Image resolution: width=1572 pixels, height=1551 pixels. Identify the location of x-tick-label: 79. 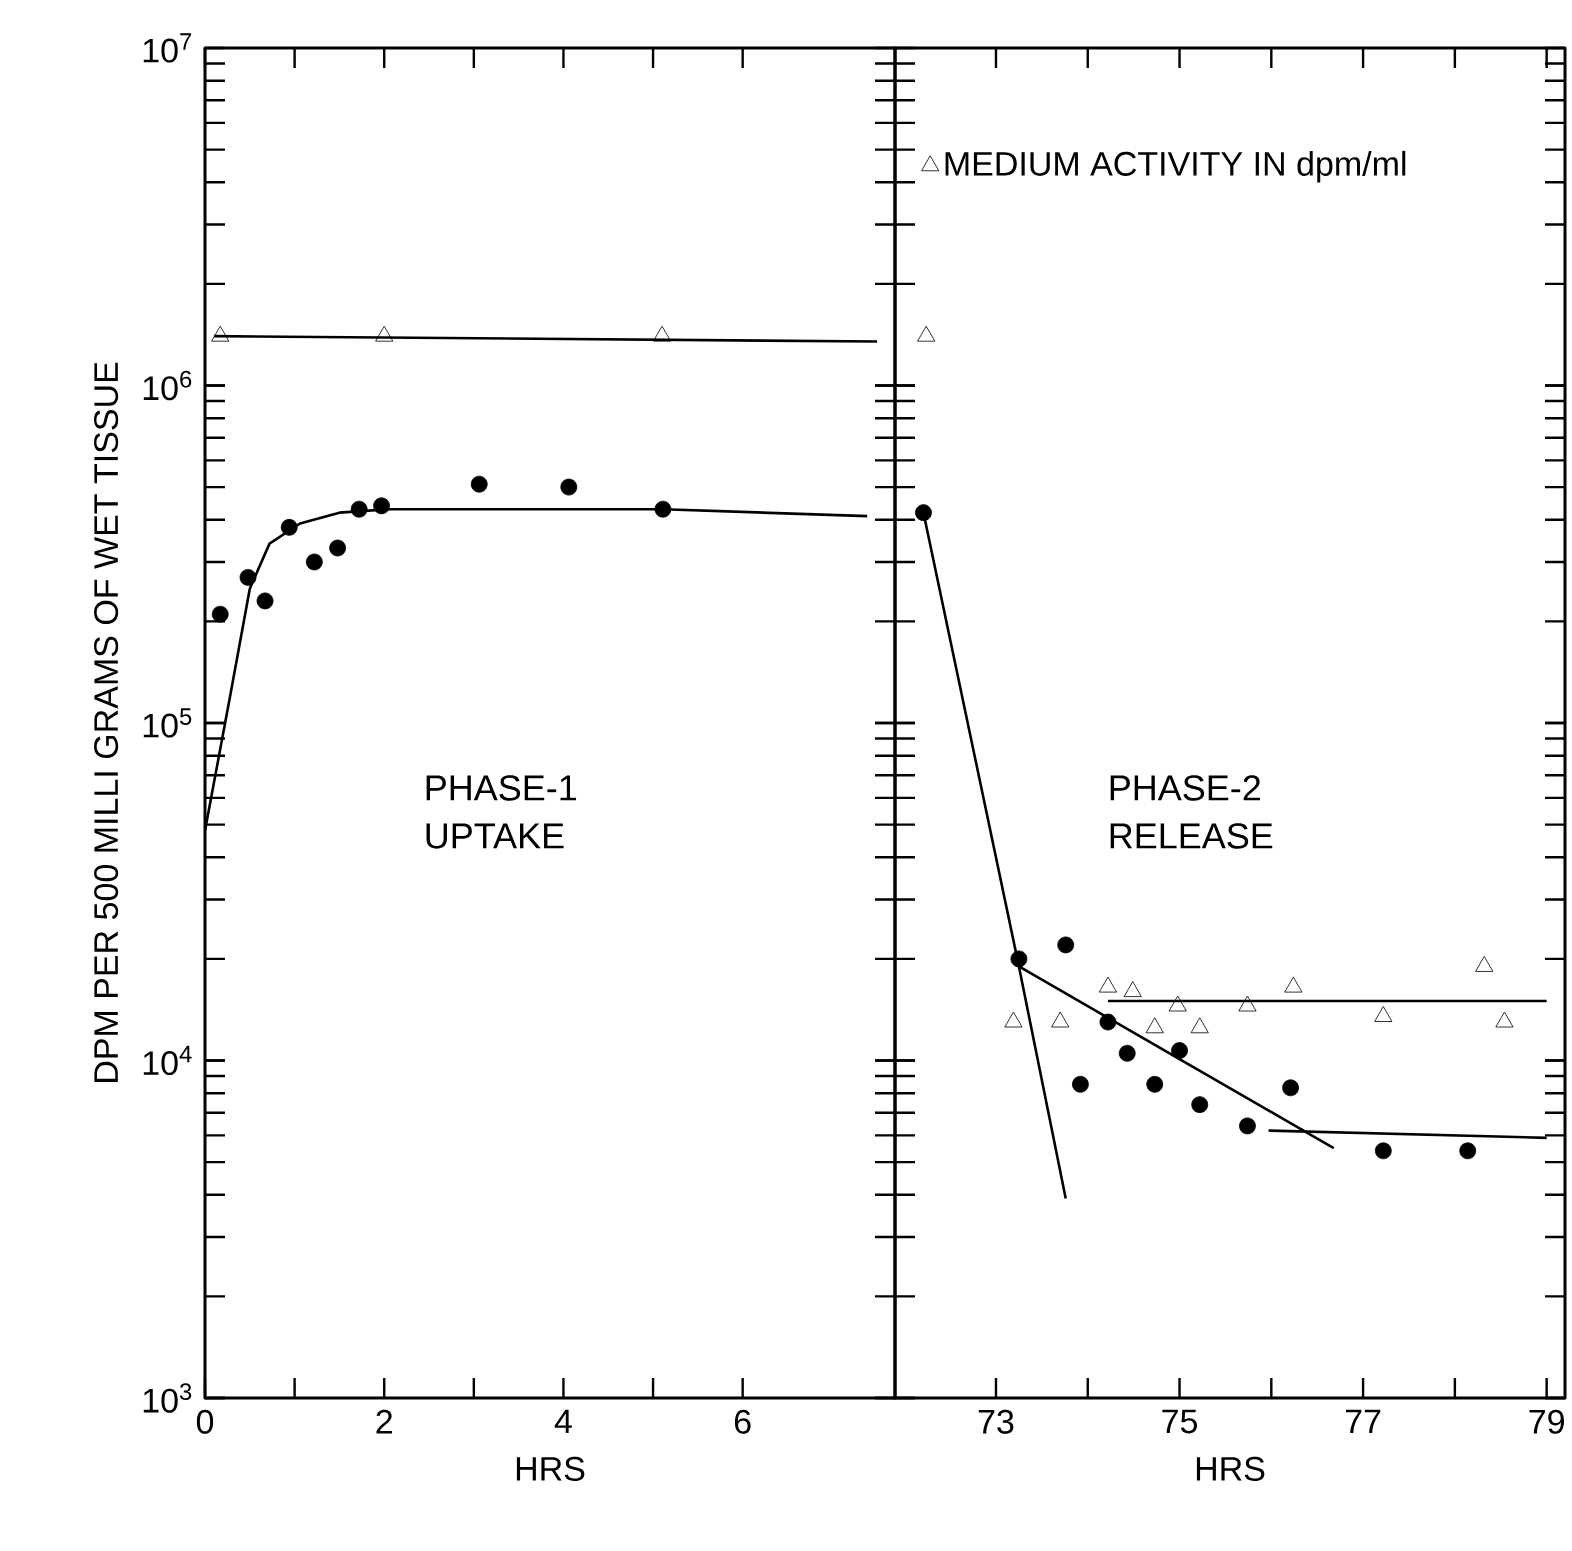
(1546, 1421).